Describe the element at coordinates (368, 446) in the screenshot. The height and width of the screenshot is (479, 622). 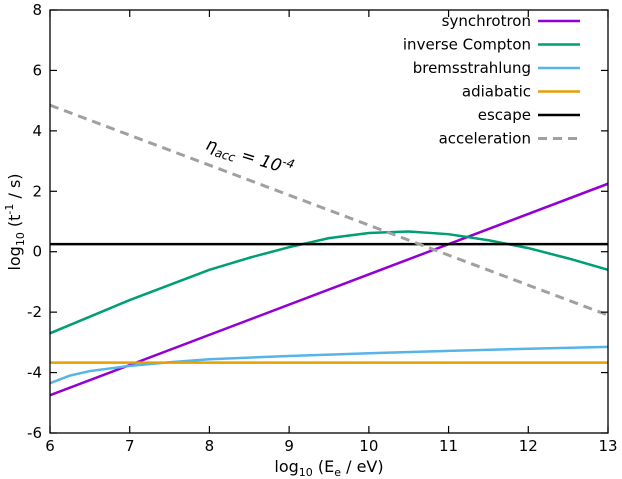
I see `x-tick-label: 10` at that location.